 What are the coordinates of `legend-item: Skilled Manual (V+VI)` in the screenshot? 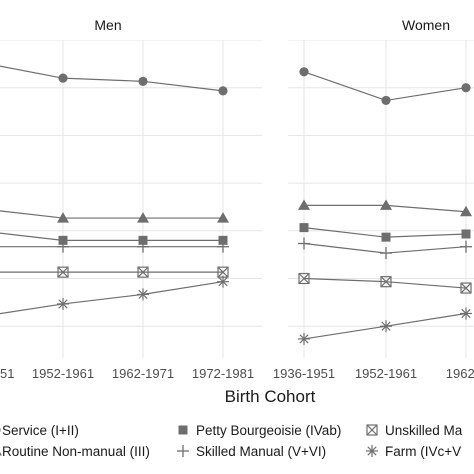 It's located at (251, 451).